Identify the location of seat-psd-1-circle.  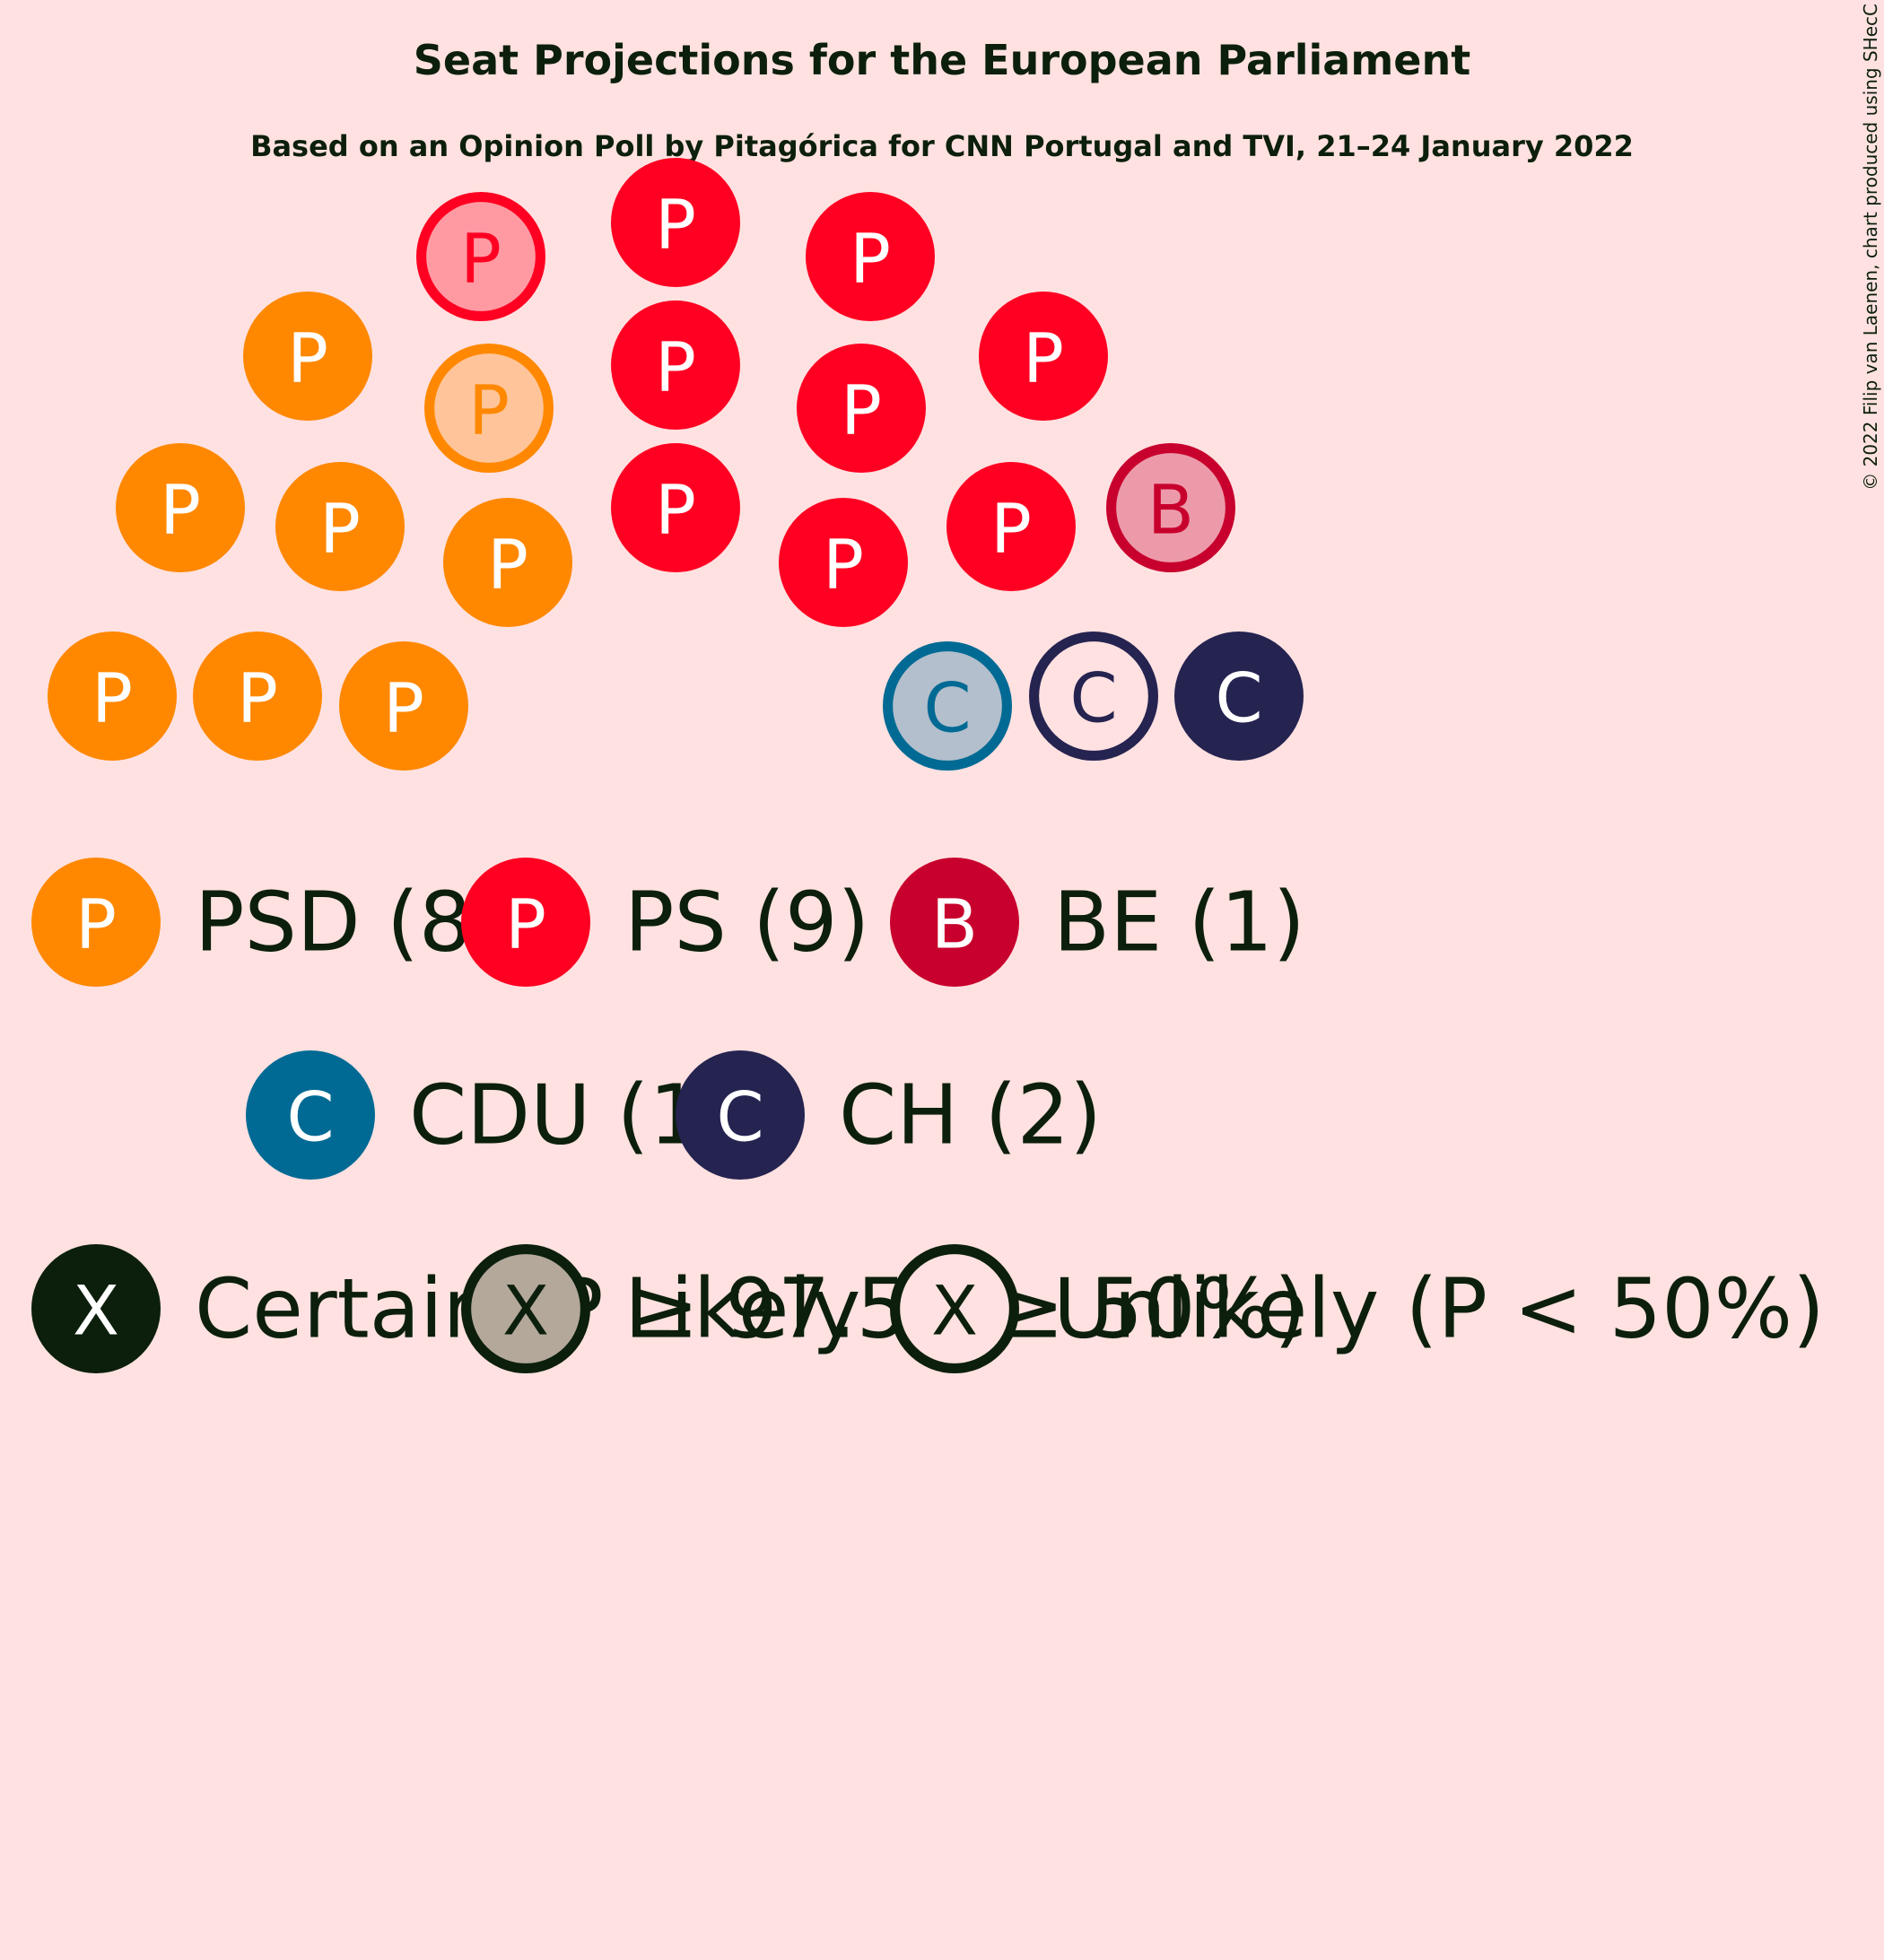
(112, 697).